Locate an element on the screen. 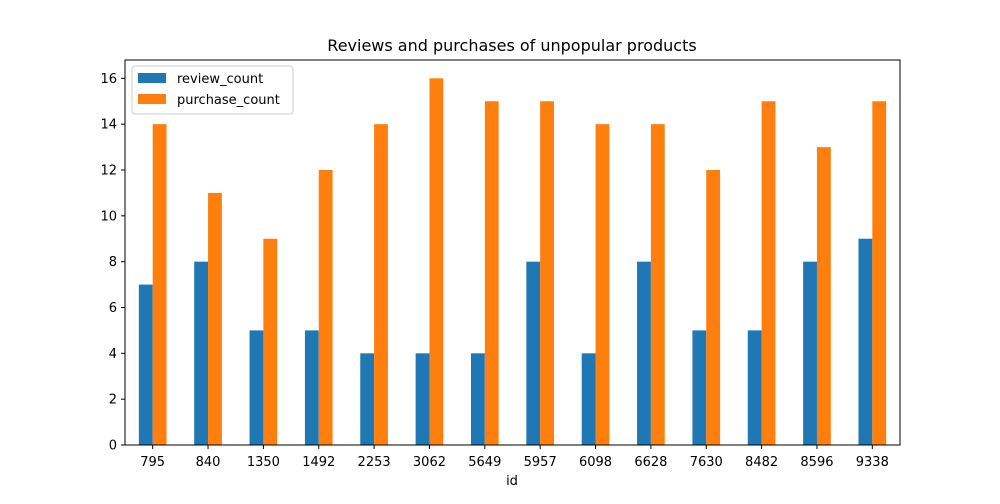 Image resolution: width=1000 pixels, height=504 pixels. y-tick-label: 0 is located at coordinates (113, 446).